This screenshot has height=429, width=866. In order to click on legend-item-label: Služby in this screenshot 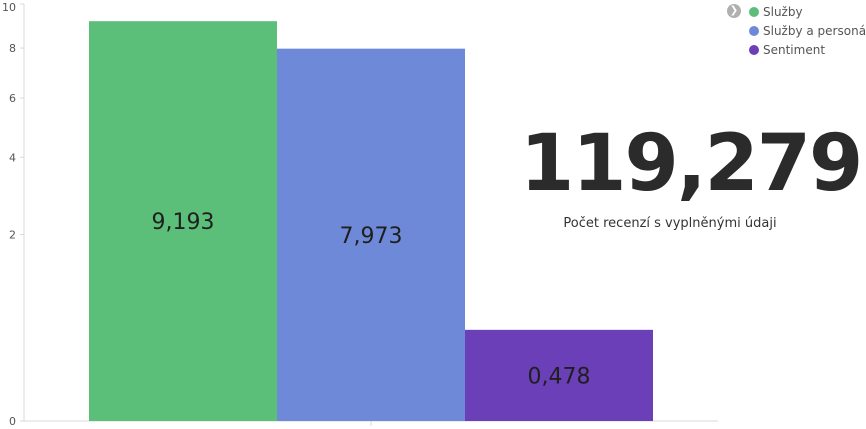, I will do `click(783, 11)`.